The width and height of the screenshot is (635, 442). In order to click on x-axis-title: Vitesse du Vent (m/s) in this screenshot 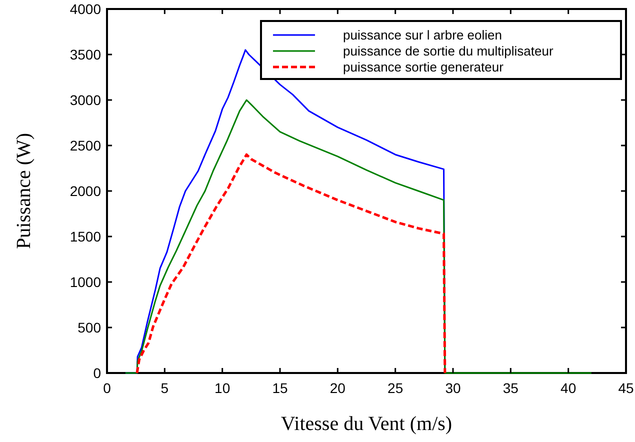, I will do `click(366, 424)`.